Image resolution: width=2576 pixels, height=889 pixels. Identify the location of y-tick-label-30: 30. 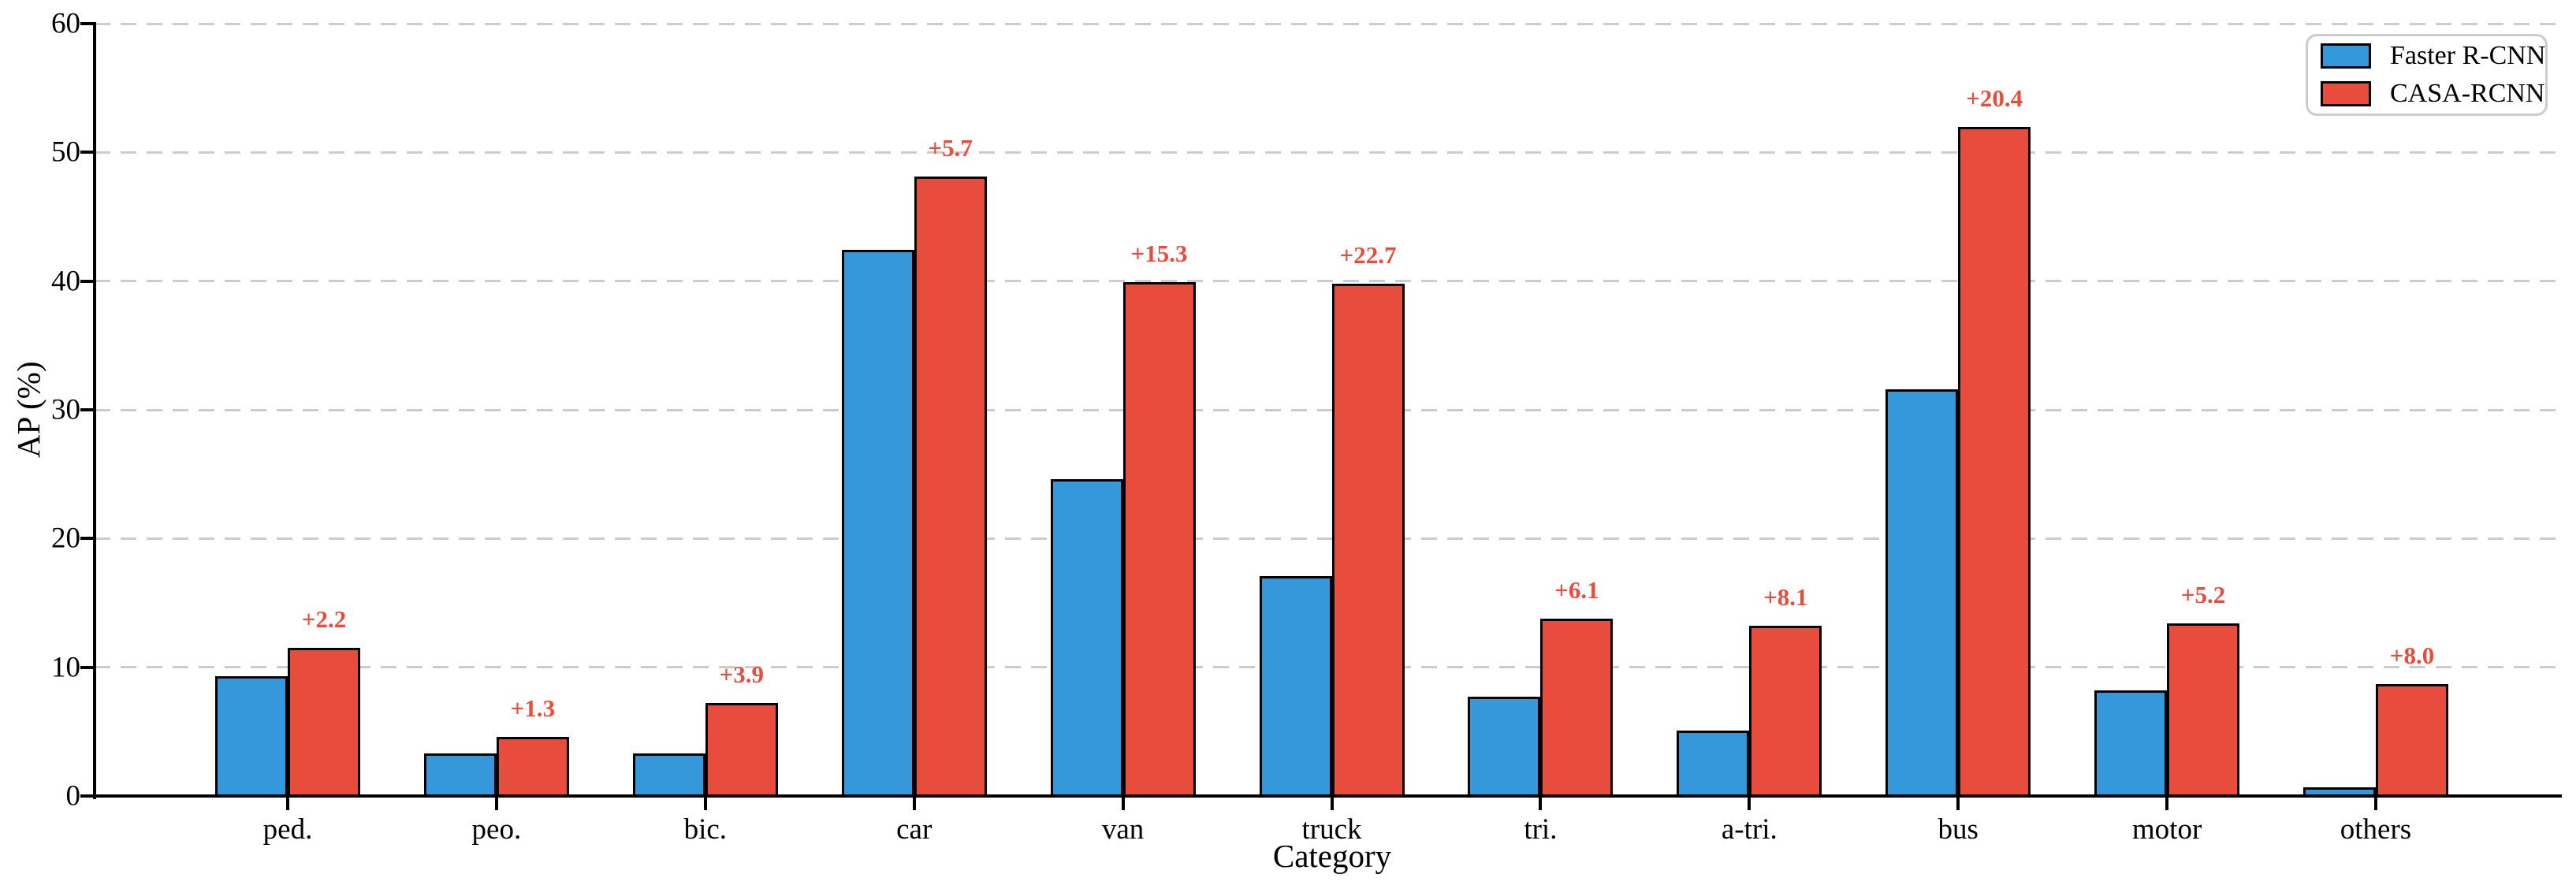
(65, 409).